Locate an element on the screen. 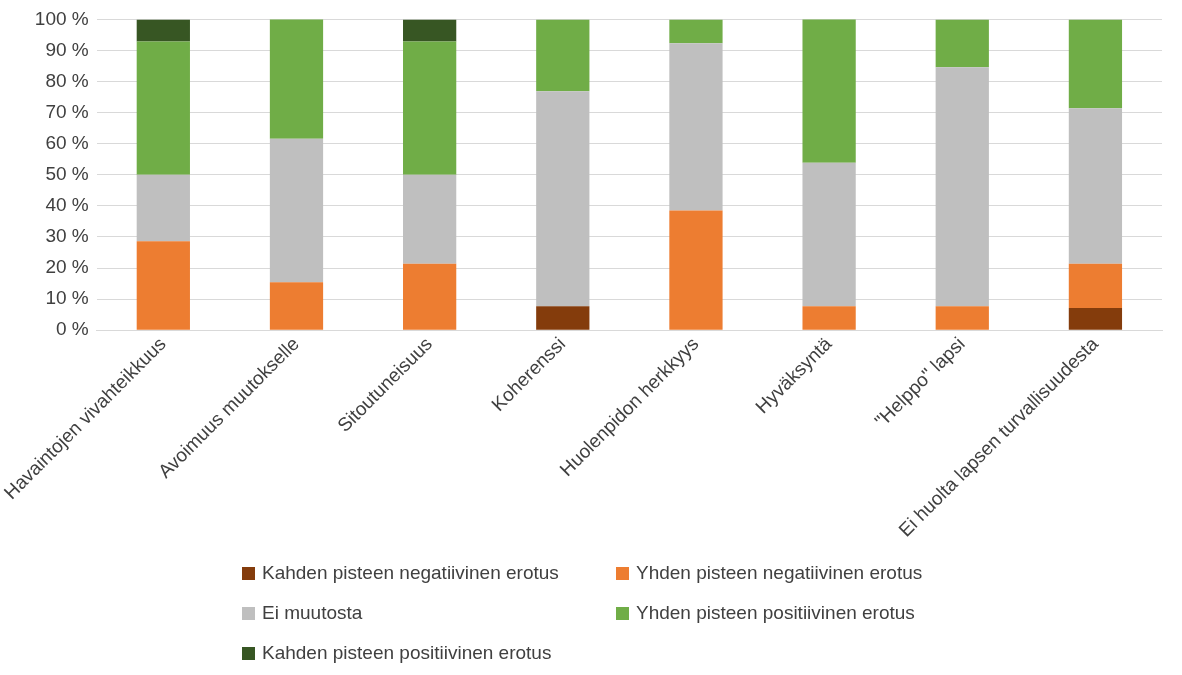 This screenshot has height=675, width=1182. y-tick-label: 20 % is located at coordinates (67, 267).